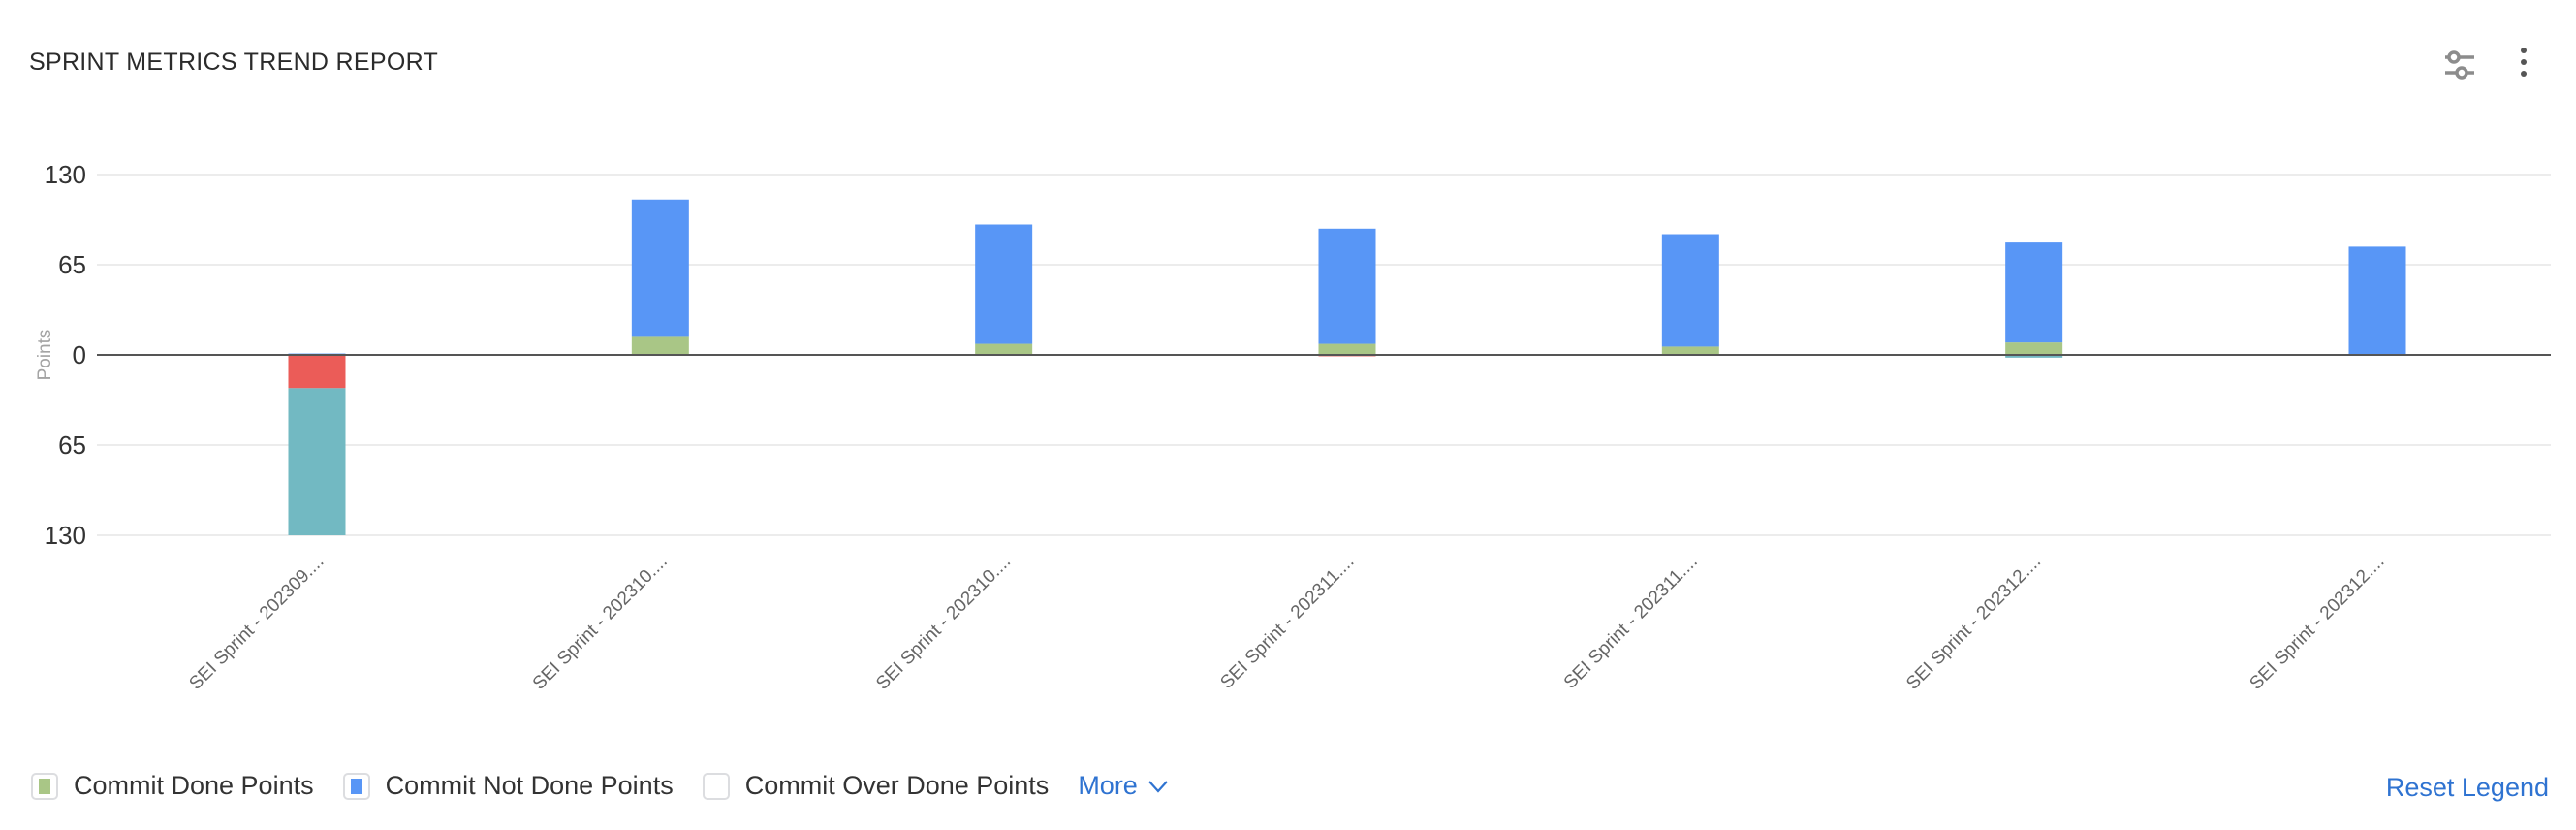  I want to click on legend-label: Commit Not Done Points, so click(529, 785).